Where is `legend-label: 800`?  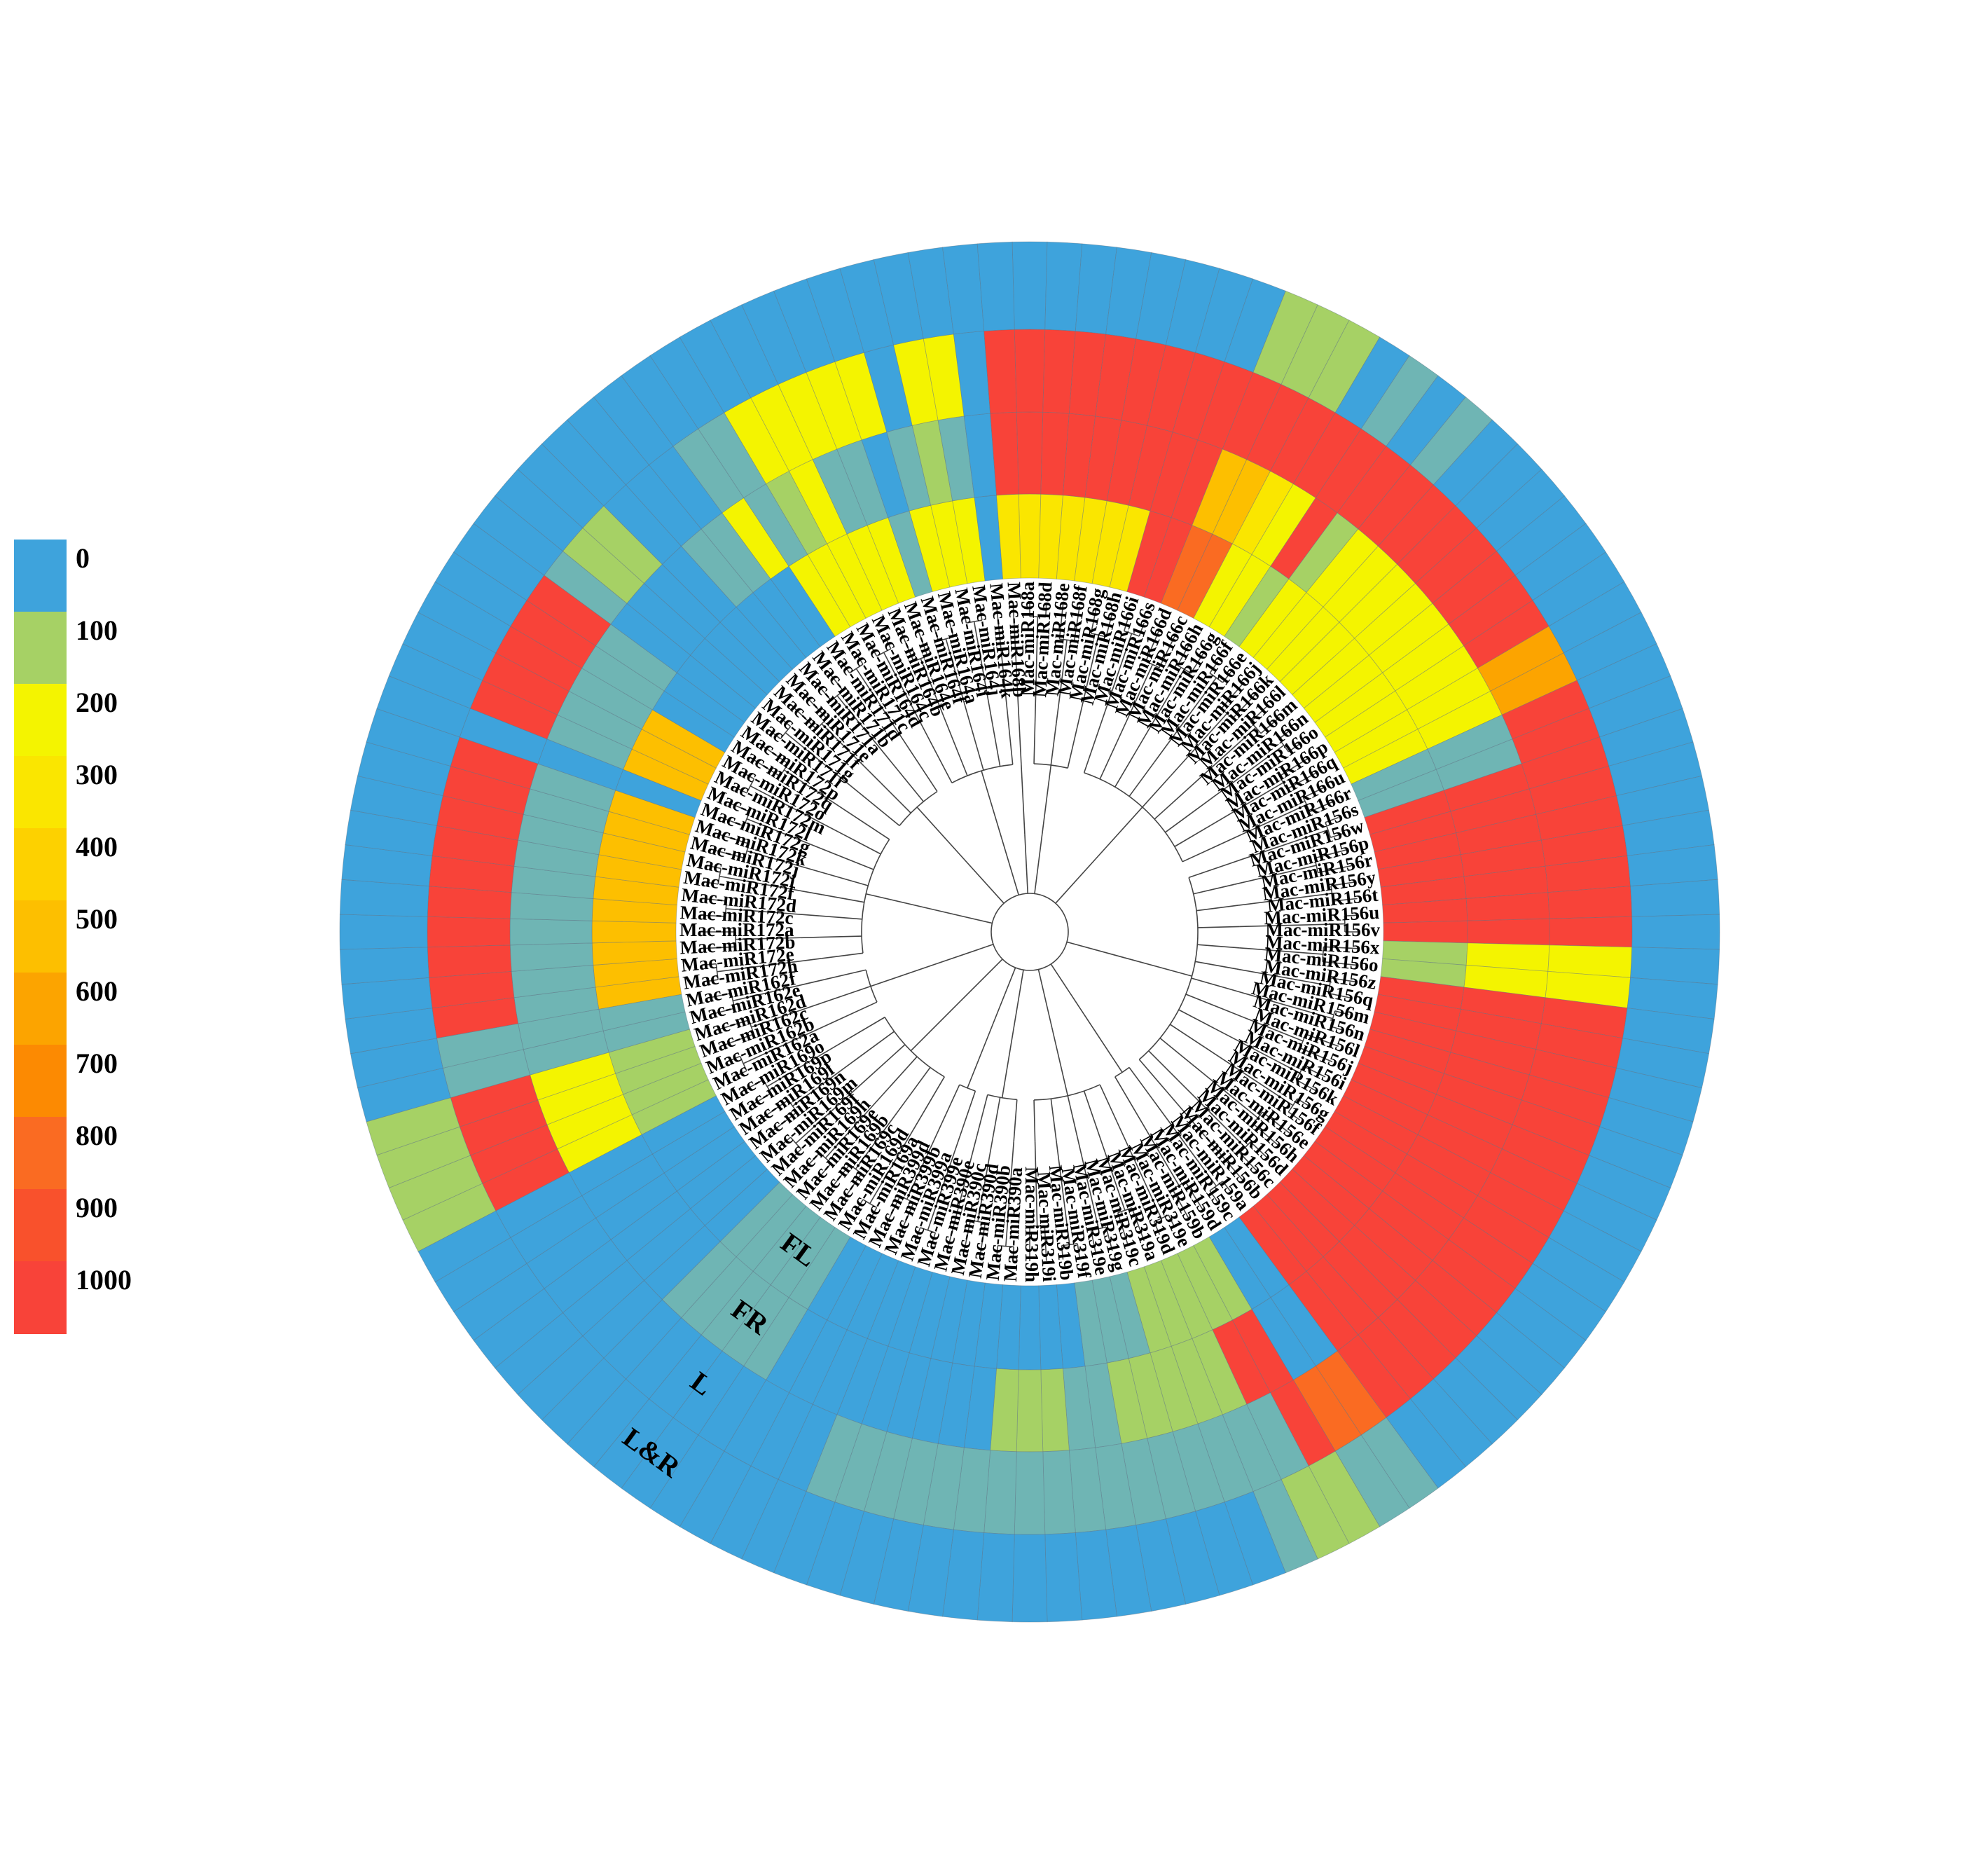
legend-label: 800 is located at coordinates (97, 1135).